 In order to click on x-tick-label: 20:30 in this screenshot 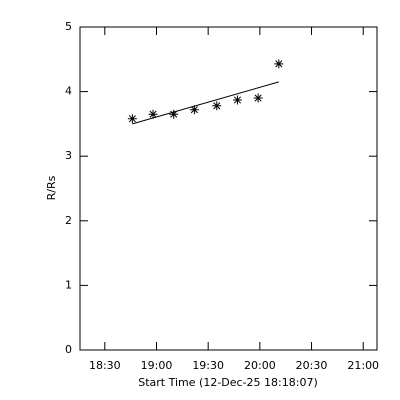, I will do `click(312, 365)`.